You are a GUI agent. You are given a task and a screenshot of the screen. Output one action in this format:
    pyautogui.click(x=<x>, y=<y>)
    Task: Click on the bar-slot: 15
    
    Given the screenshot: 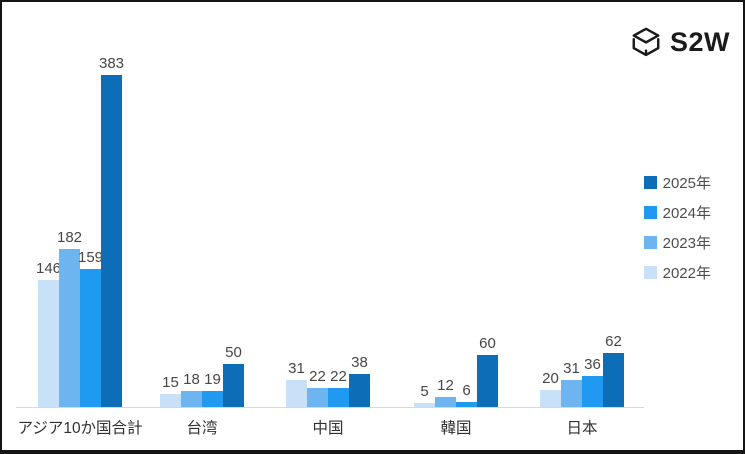 What is the action you would take?
    pyautogui.click(x=170, y=240)
    